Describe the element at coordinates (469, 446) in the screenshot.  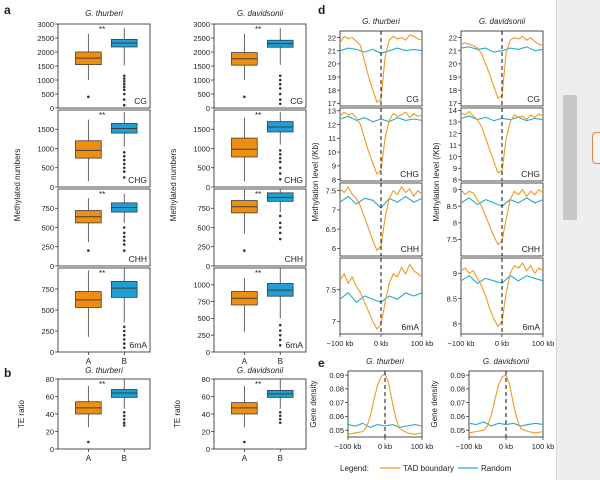
I see `panel-e-xtick-label: −100 kb` at that location.